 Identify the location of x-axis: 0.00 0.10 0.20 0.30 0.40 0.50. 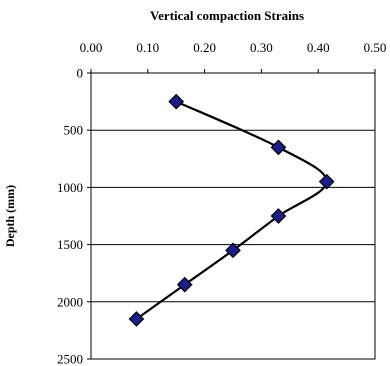
(233, 56).